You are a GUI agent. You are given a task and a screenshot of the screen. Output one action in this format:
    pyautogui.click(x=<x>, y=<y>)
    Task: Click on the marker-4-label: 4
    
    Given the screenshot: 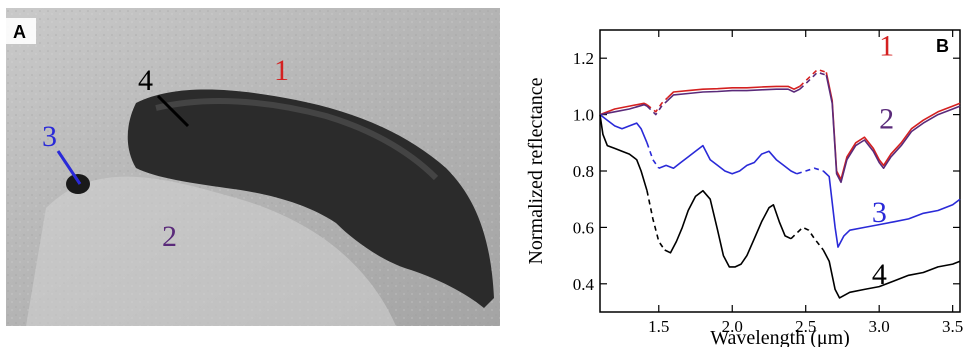 What is the action you would take?
    pyautogui.click(x=145, y=80)
    